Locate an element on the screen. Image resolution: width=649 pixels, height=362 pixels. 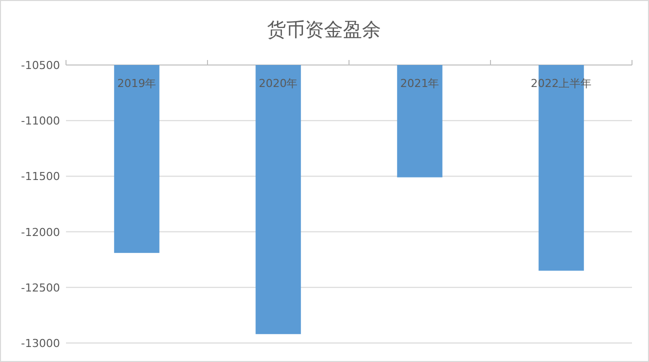
y-tick-label: -10500 is located at coordinates (40, 65).